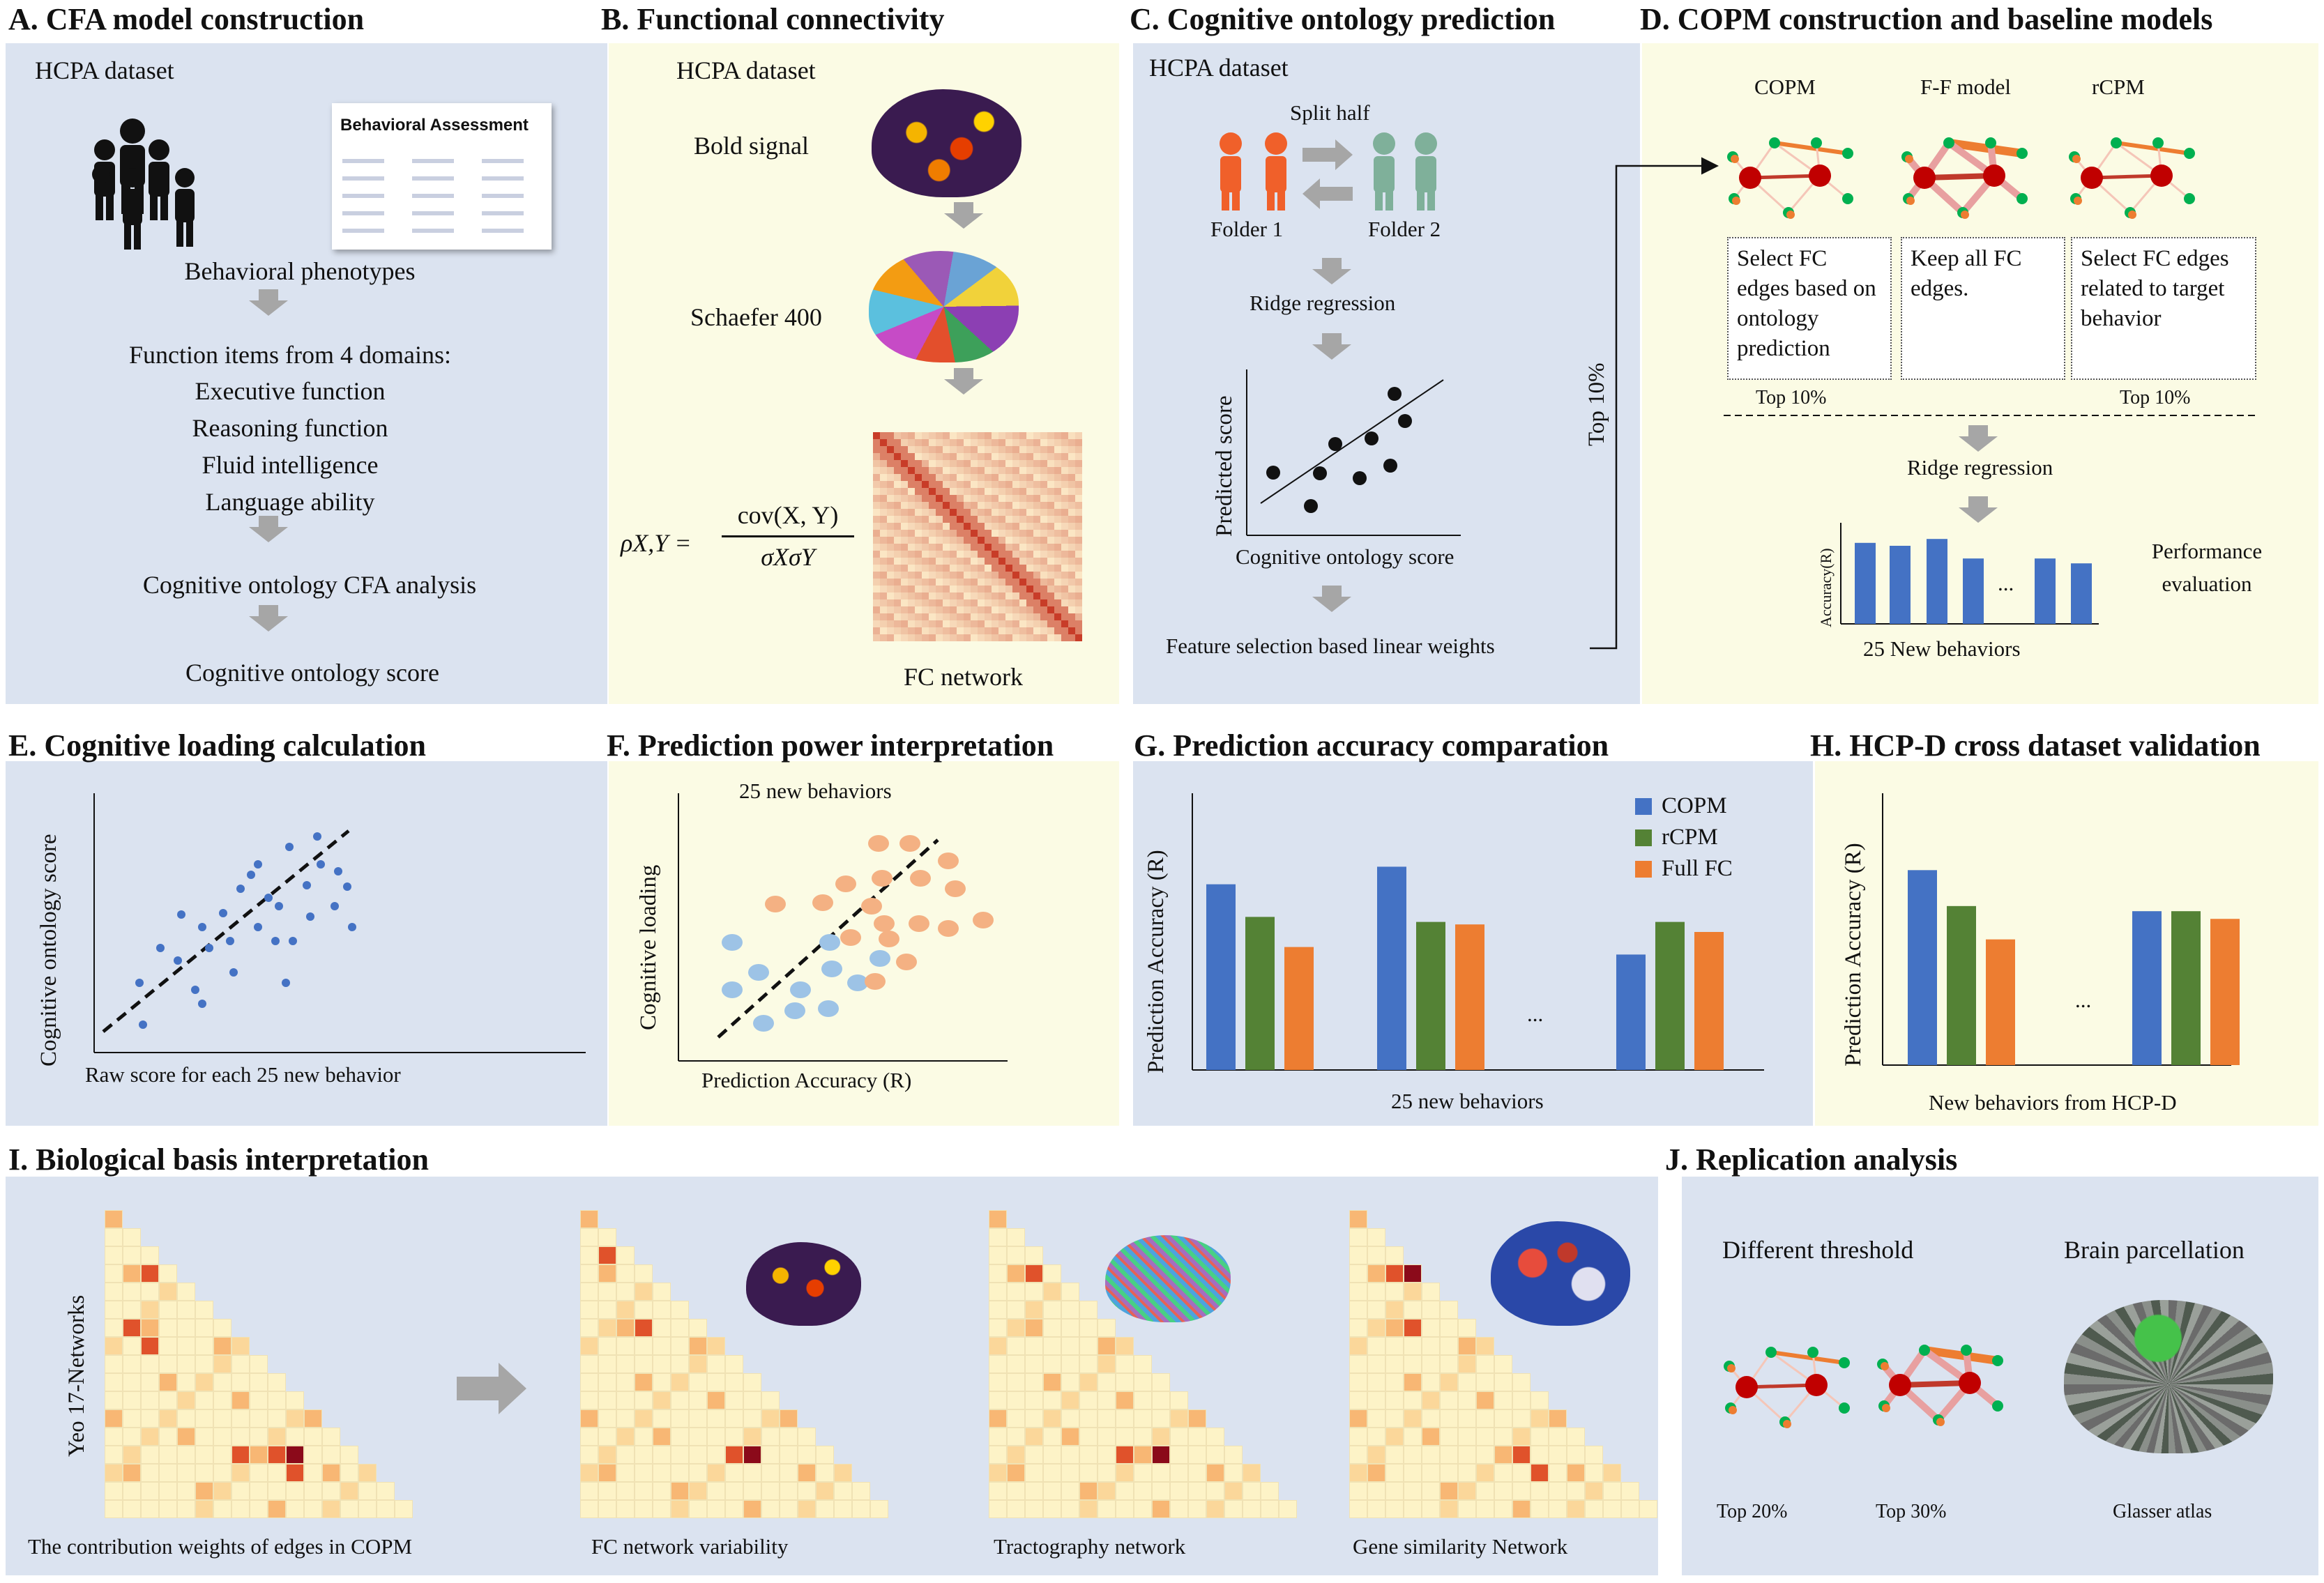 Image resolution: width=2324 pixels, height=1583 pixels. Describe the element at coordinates (433, 196) in the screenshot. I see `sheet-lines` at that location.